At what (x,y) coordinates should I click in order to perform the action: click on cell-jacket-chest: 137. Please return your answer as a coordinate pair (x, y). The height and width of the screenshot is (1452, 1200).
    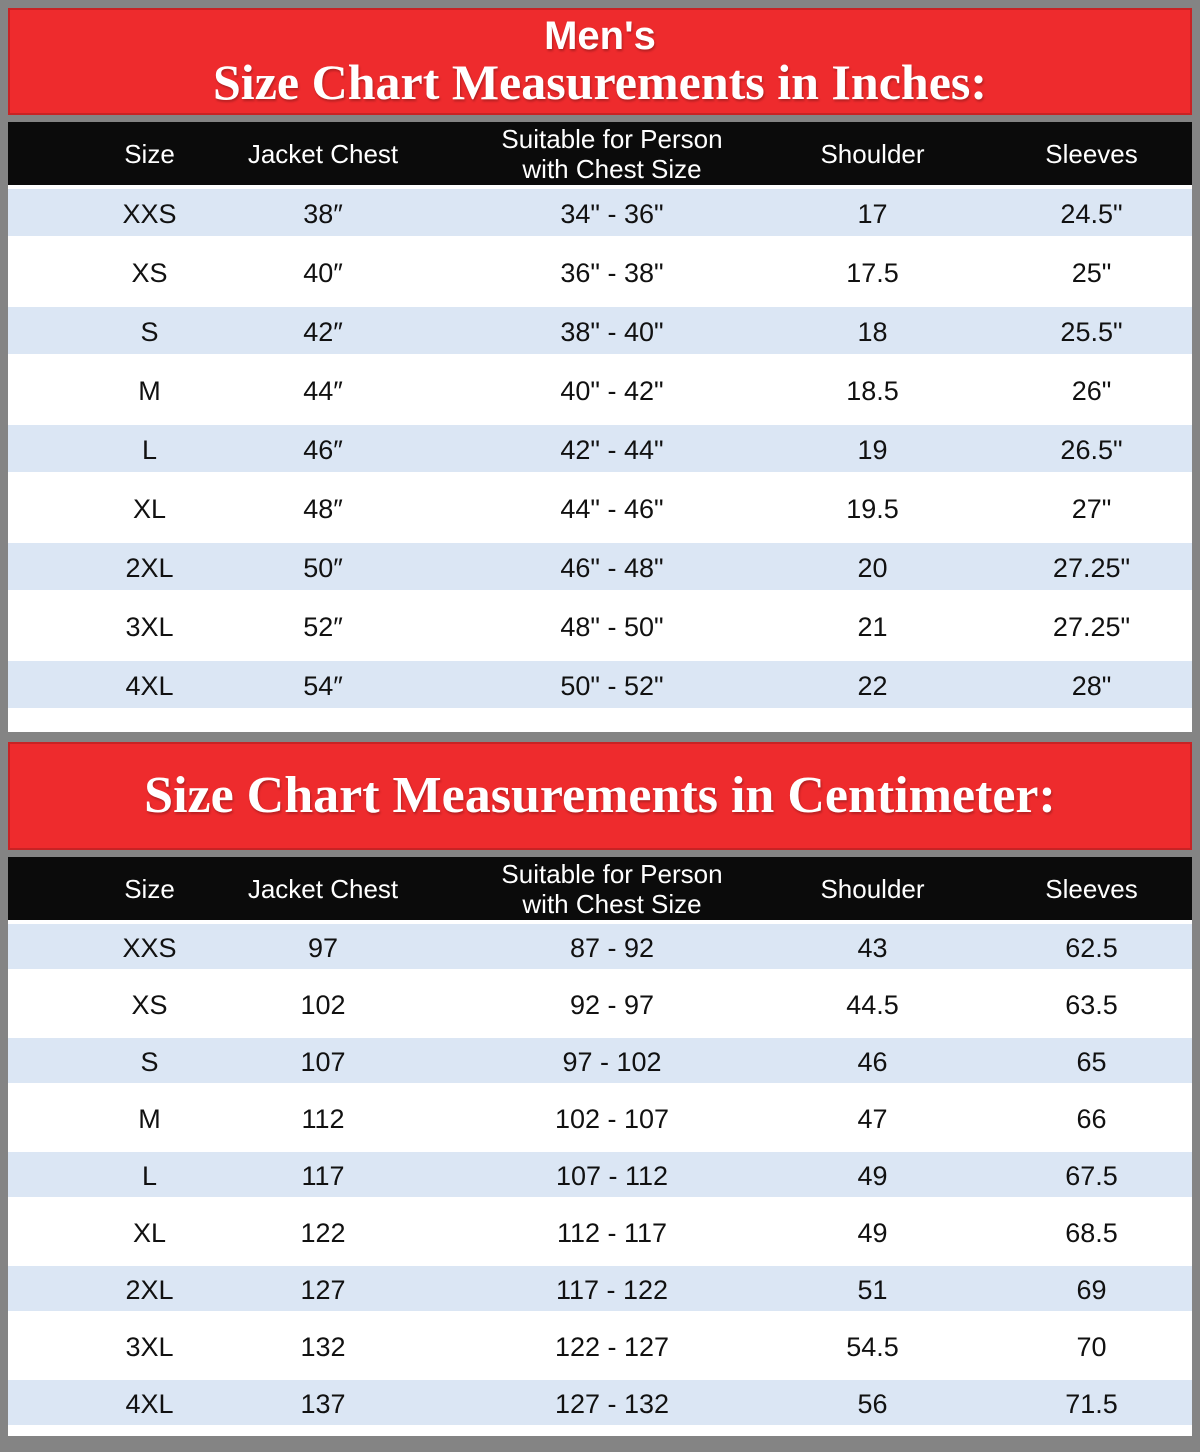
    Looking at the image, I should click on (351, 1404).